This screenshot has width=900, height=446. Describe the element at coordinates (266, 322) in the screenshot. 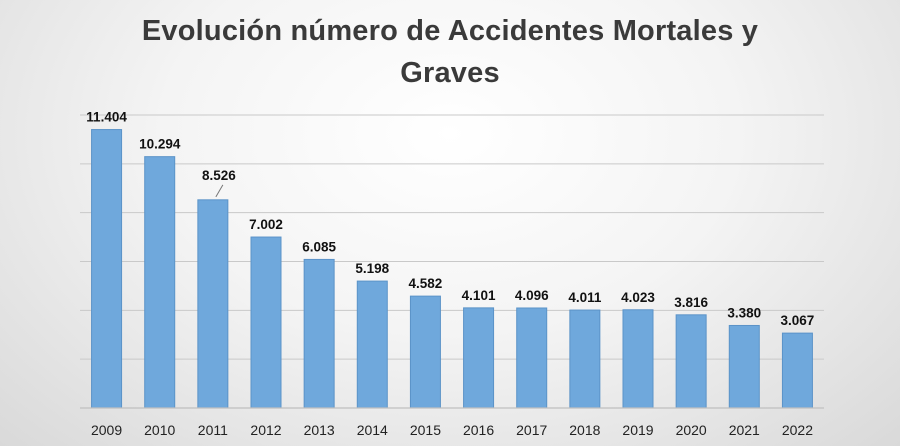

I see `bar-2012` at that location.